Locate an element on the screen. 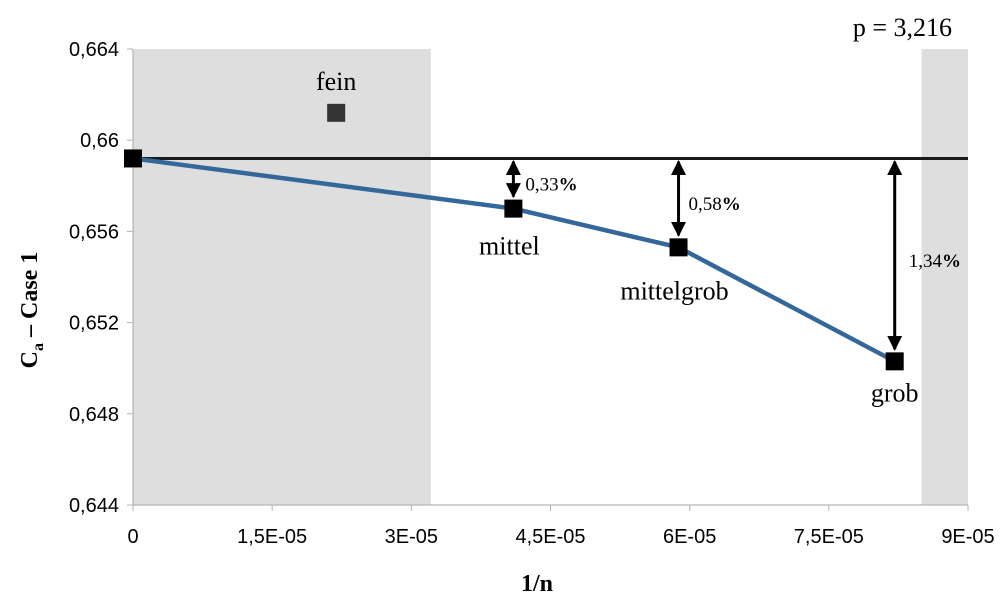  x-tick-label-1: 1,5E-05 is located at coordinates (272, 537).